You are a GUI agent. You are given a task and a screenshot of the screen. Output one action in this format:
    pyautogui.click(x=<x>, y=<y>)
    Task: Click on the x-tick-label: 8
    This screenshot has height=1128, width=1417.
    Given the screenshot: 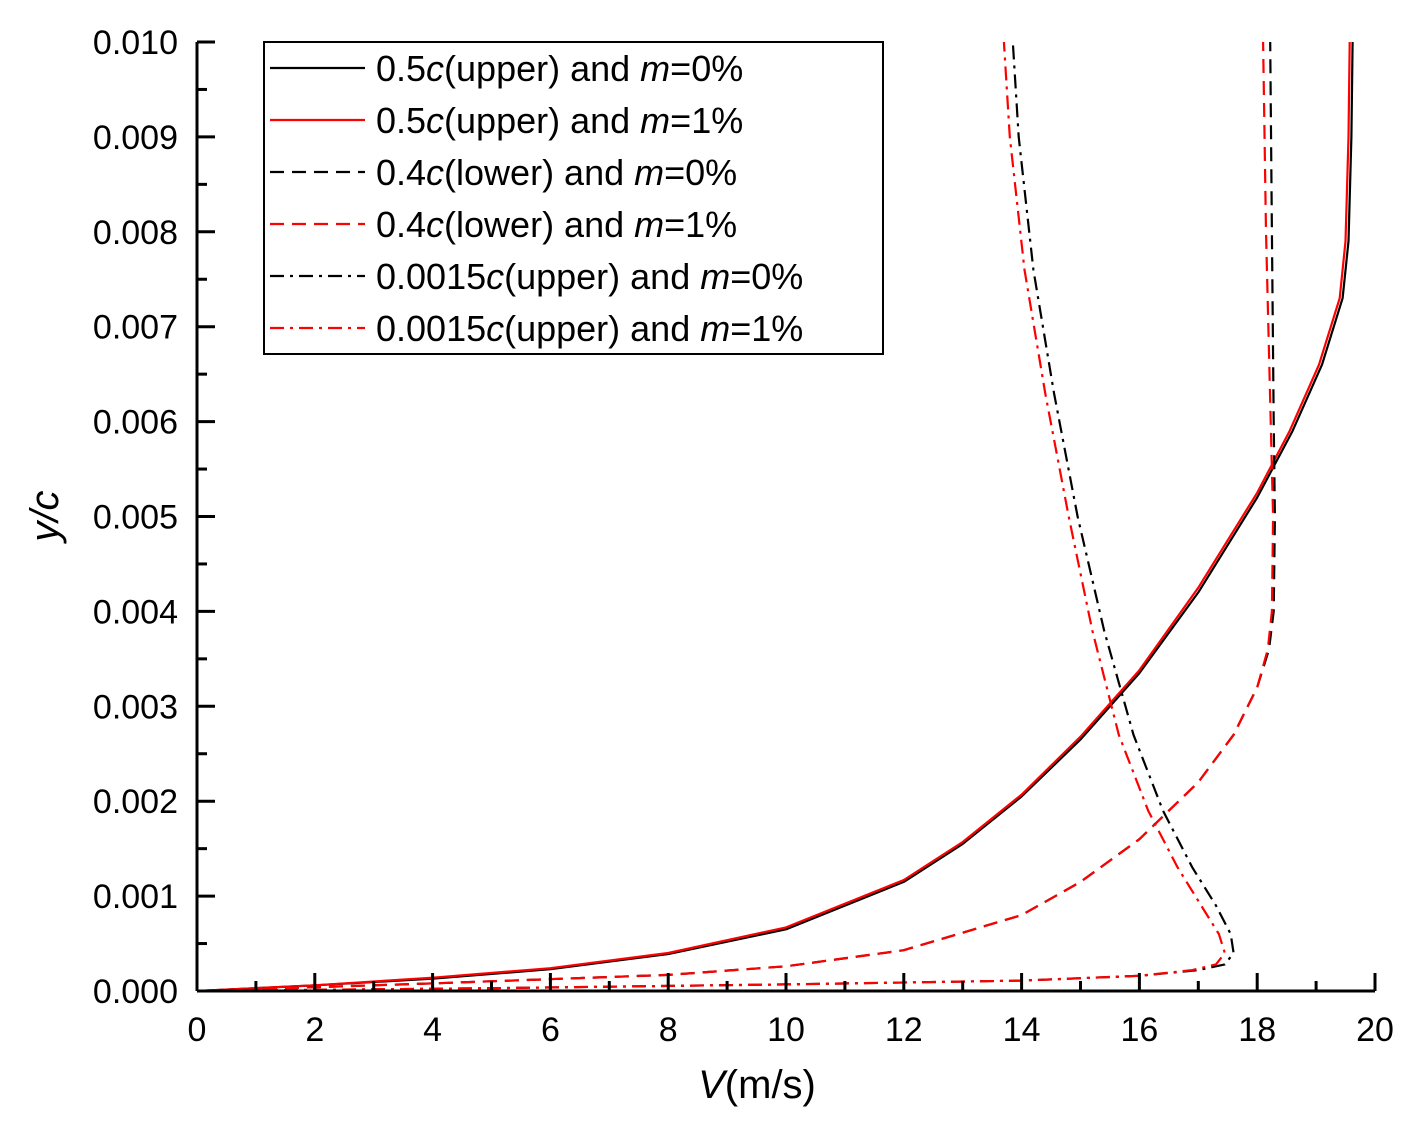 What is the action you would take?
    pyautogui.click(x=668, y=1030)
    